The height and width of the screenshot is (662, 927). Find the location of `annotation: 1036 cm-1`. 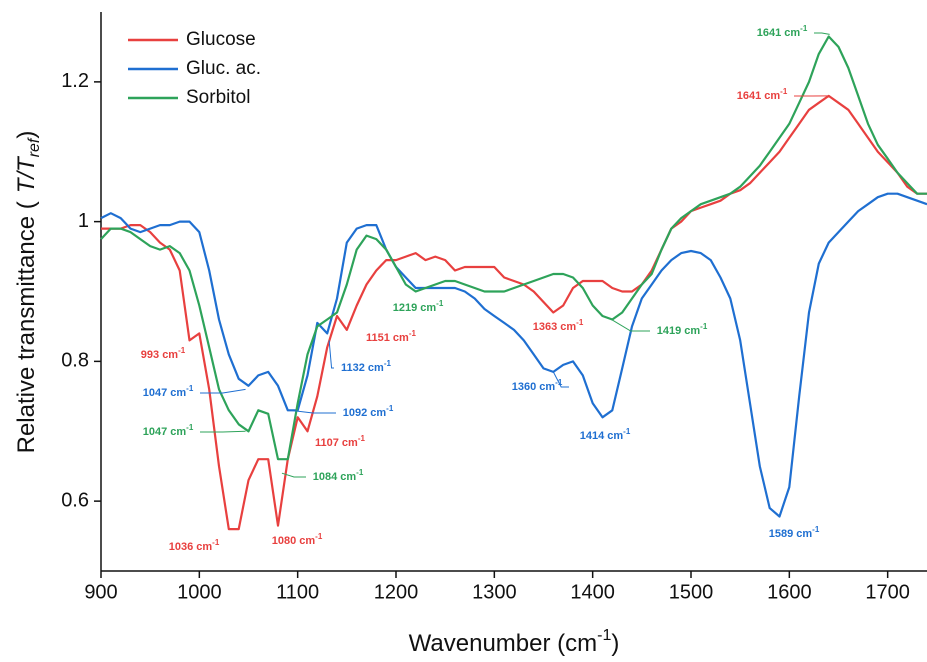

annotation: 1036 cm-1 is located at coordinates (194, 545).